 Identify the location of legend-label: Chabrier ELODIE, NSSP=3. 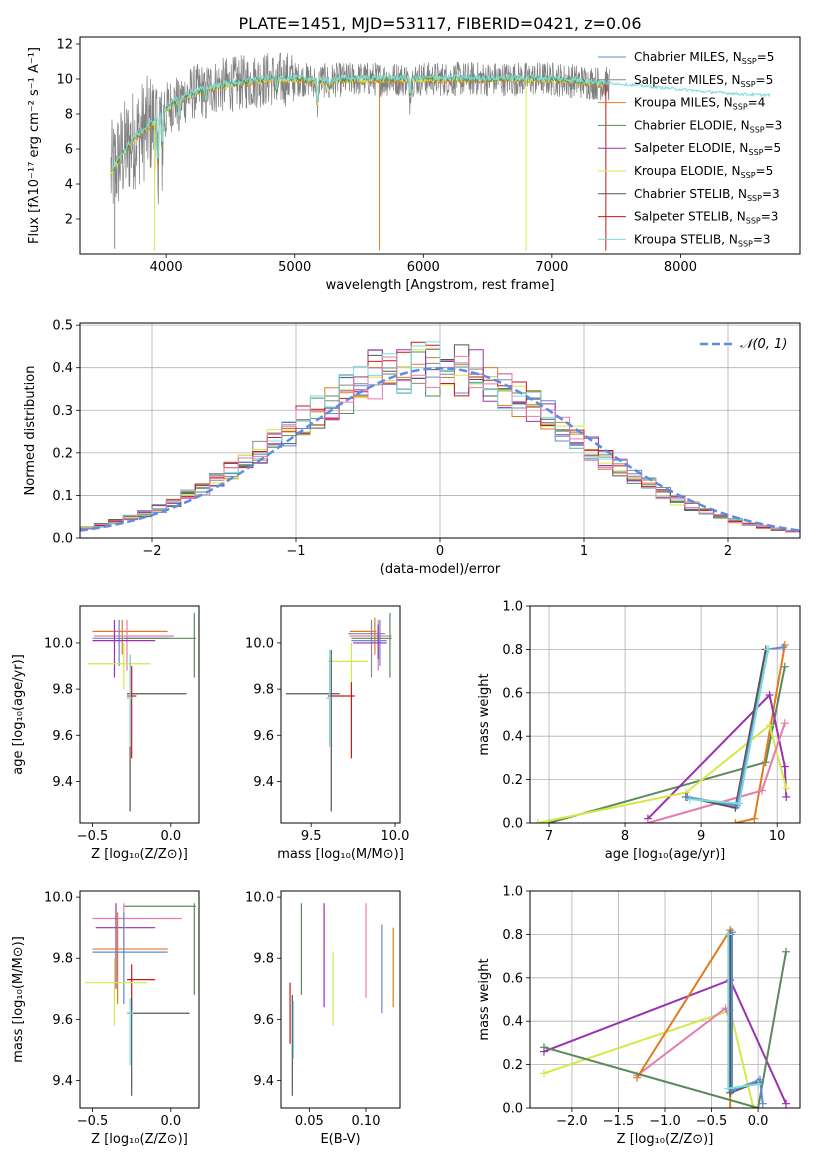
(708, 126).